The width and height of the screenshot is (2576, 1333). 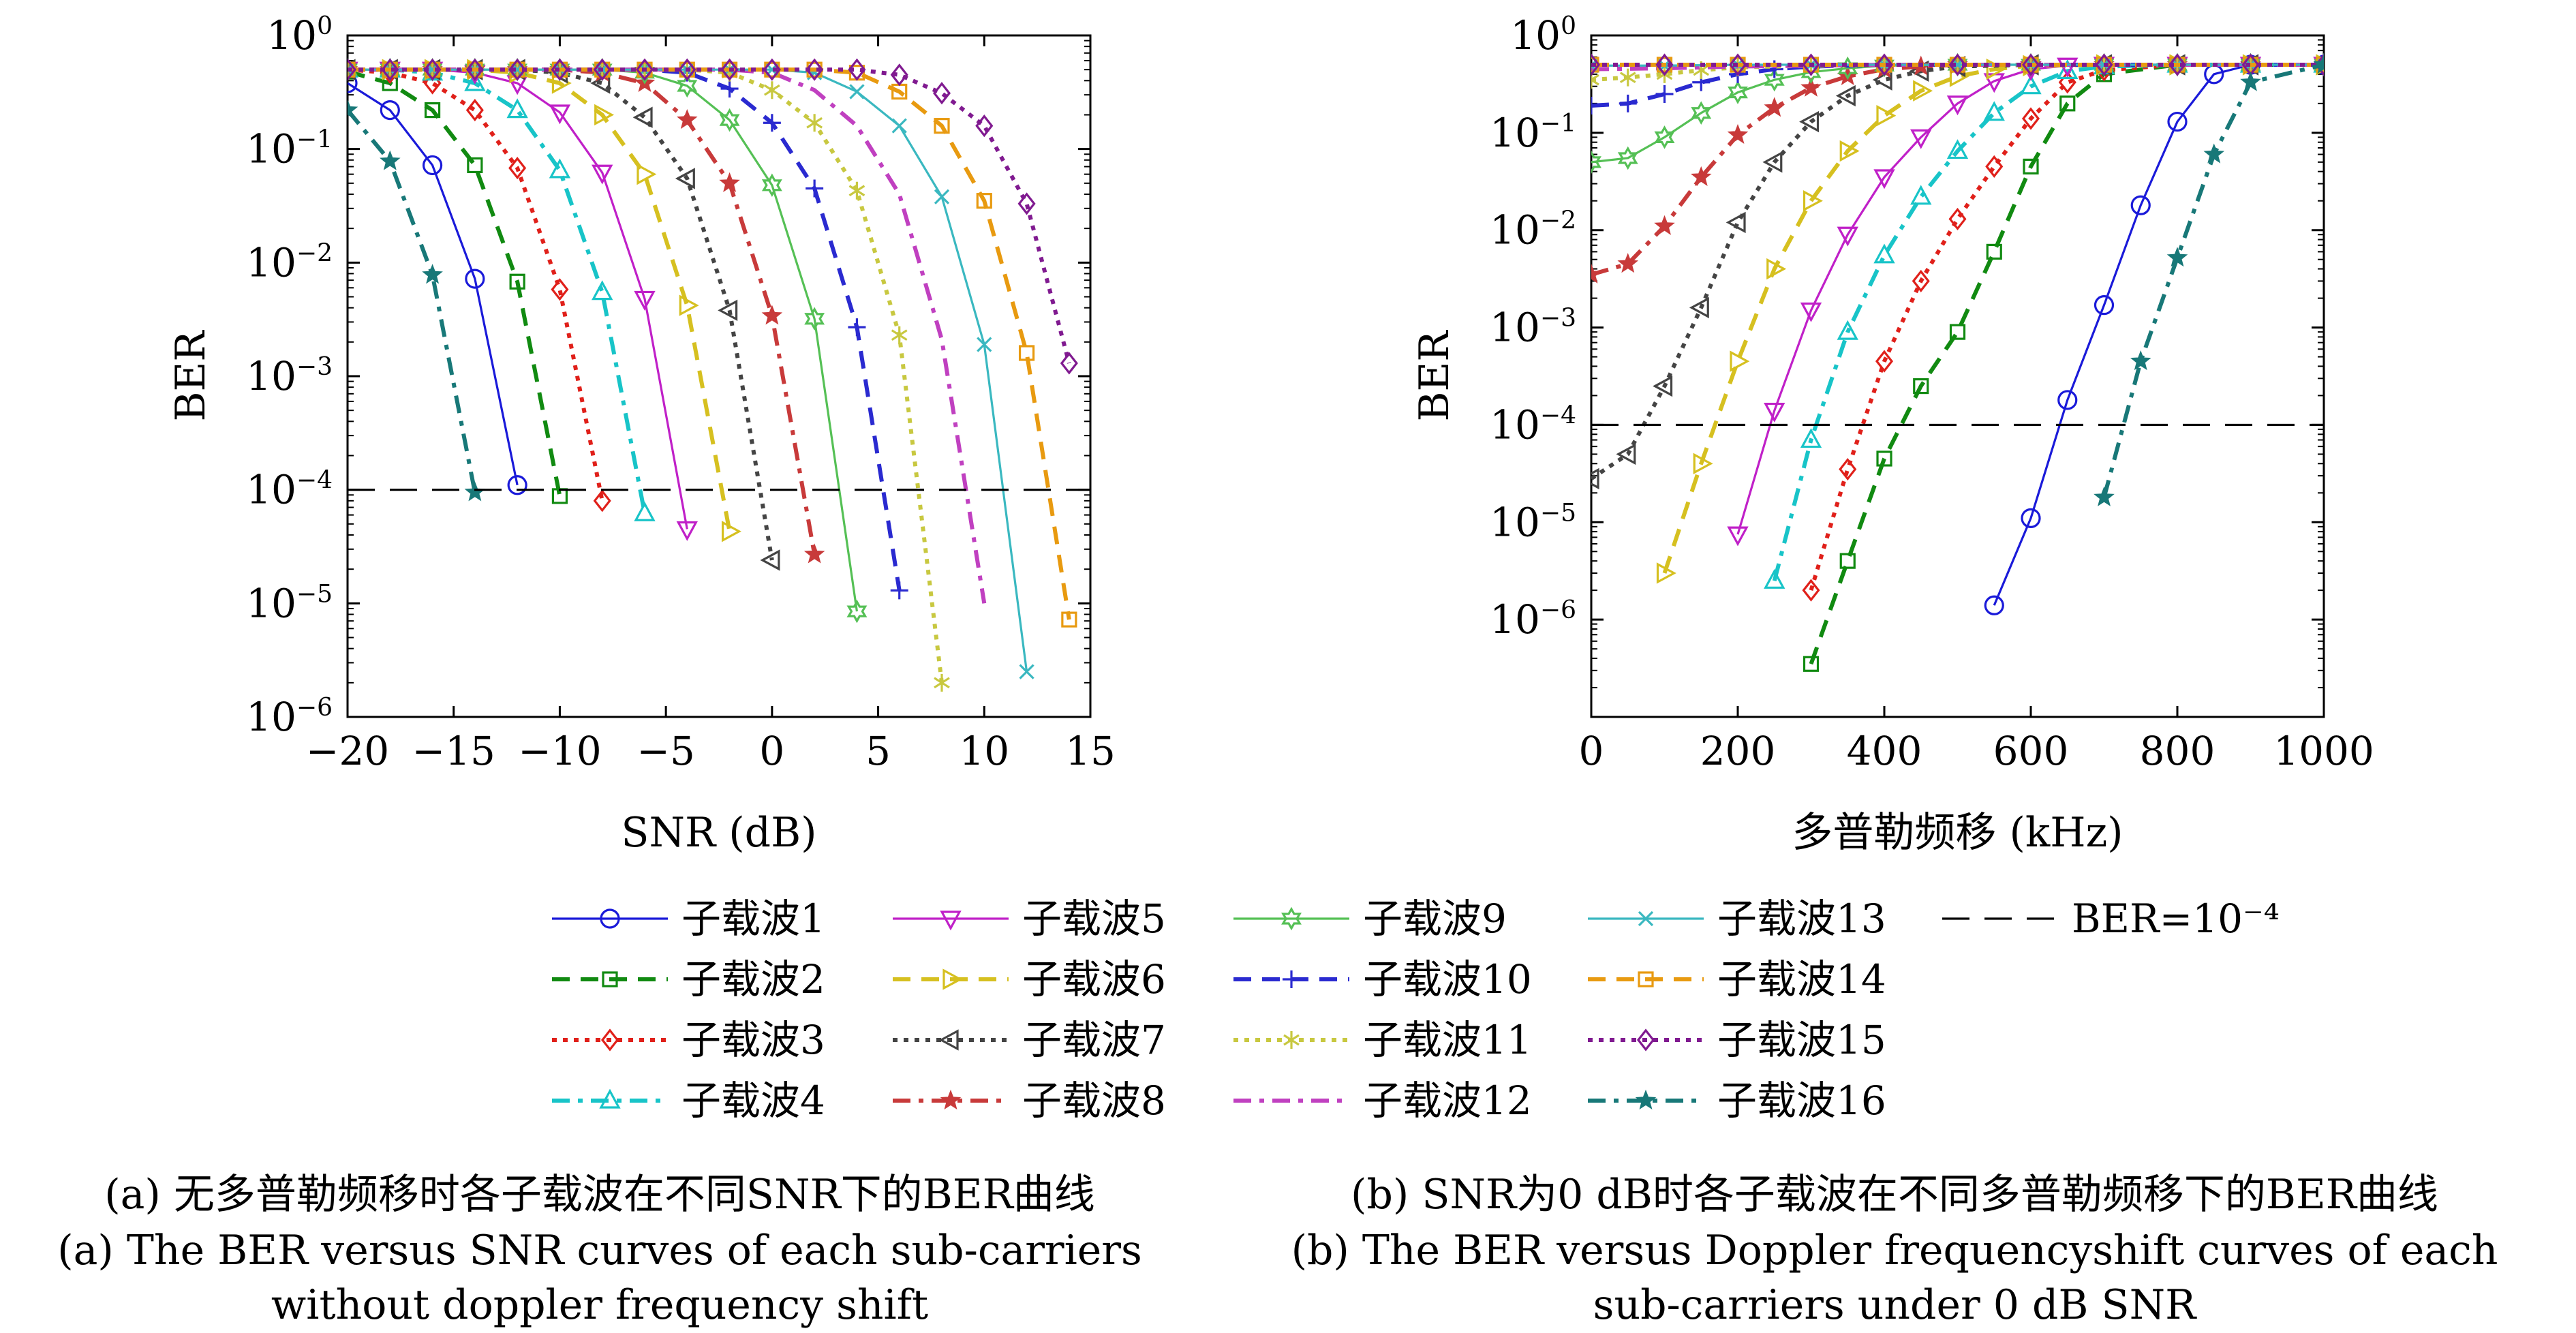 What do you see at coordinates (1738, 751) in the screenshot?
I see `x-tick-label: 200` at bounding box center [1738, 751].